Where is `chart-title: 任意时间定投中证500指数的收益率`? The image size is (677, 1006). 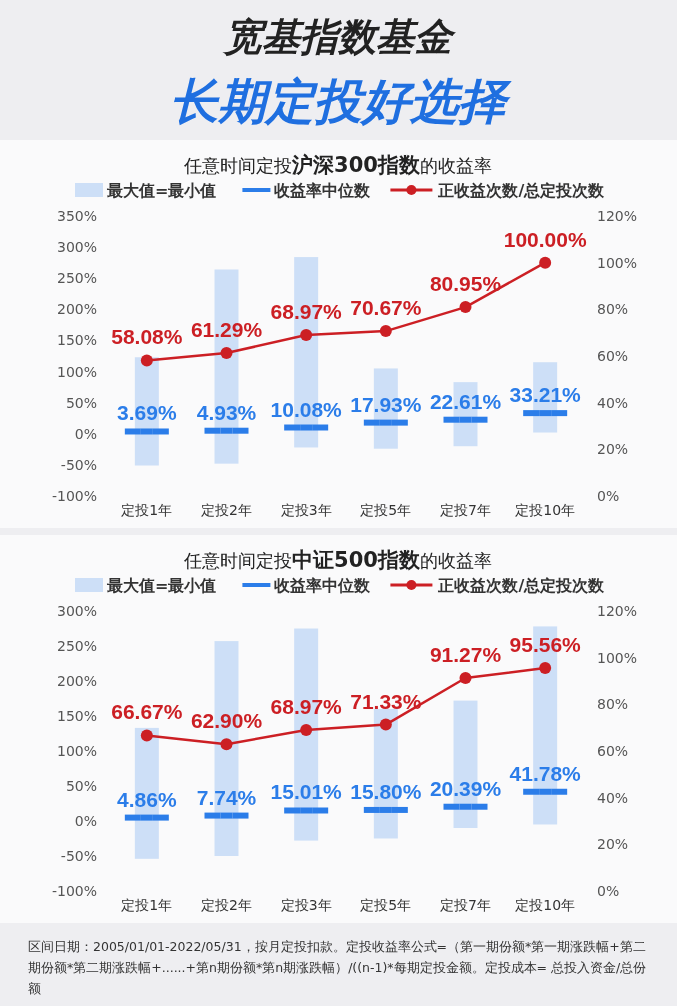
chart-title: 任意时间定投中证500指数的收益率 is located at coordinates (337, 560).